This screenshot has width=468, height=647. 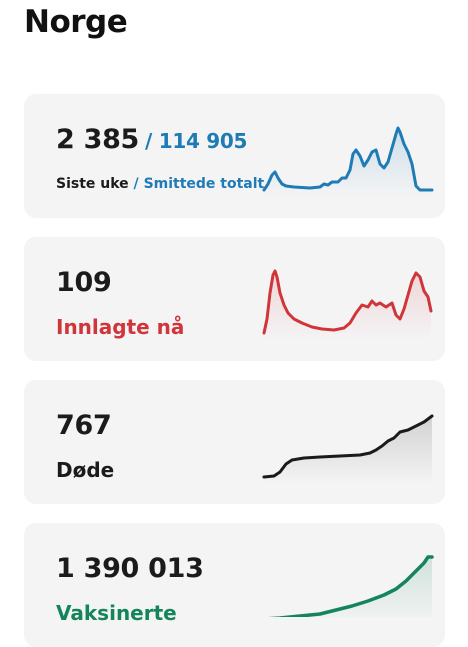 I want to click on deaths-line, so click(x=348, y=446).